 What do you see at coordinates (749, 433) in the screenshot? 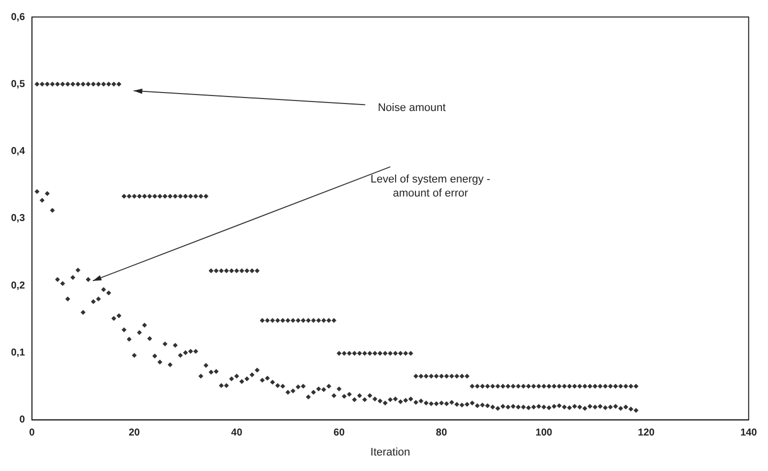
I see `x-tick-label: 140` at bounding box center [749, 433].